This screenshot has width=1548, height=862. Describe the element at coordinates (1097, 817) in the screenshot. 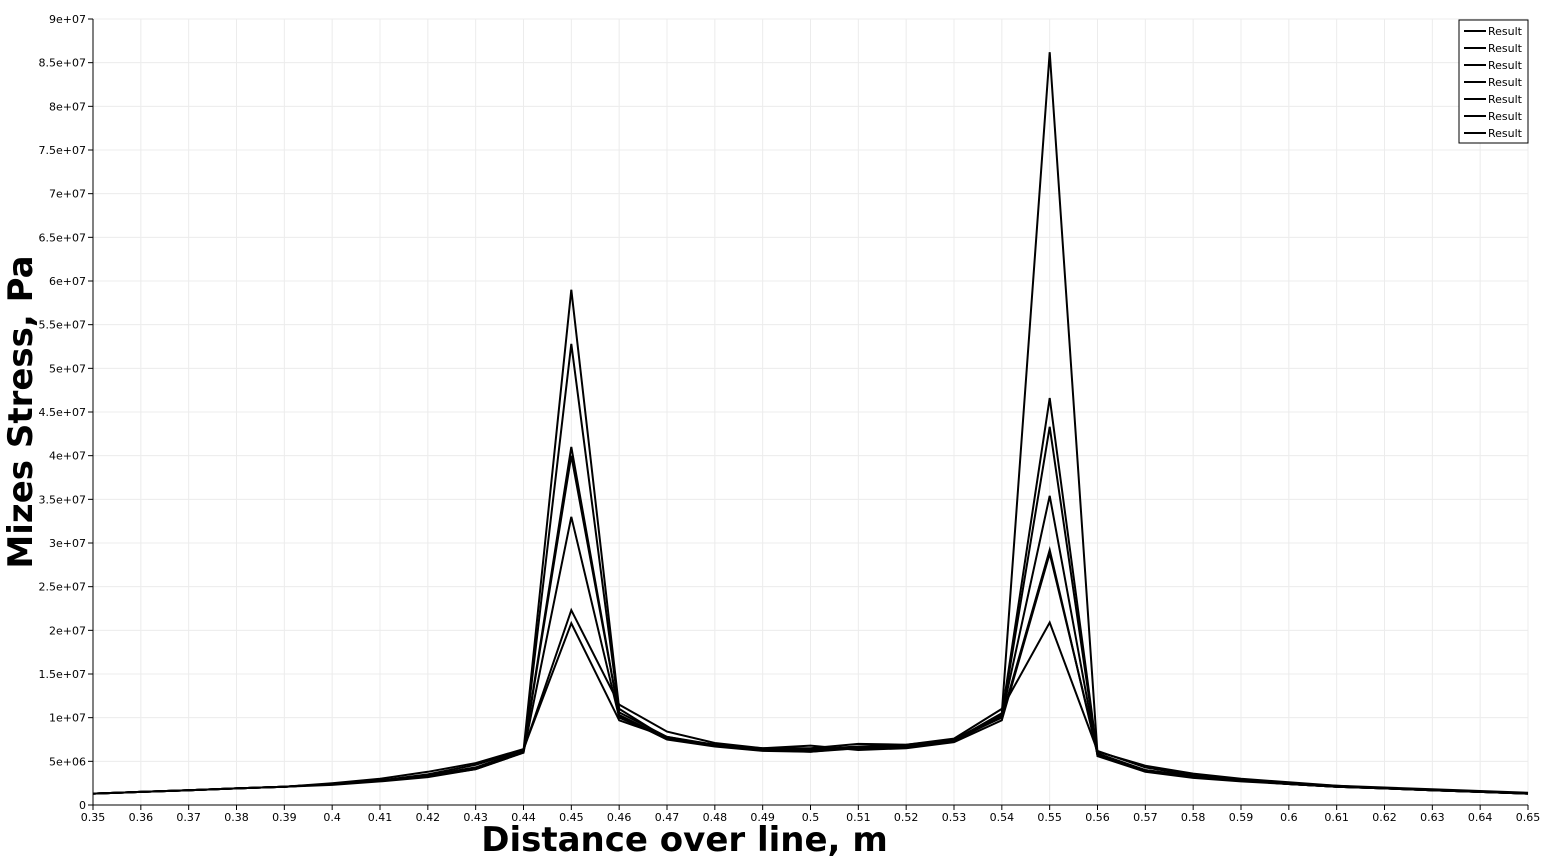

I see `x-tick-label: 0.56` at that location.